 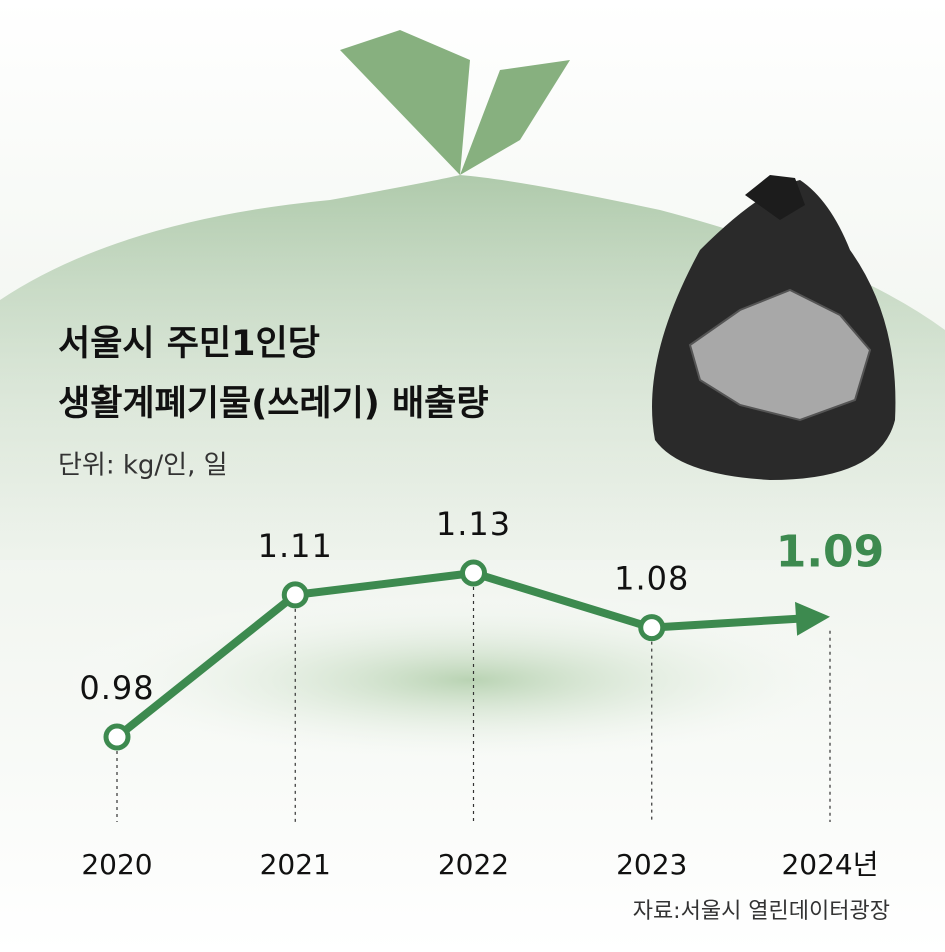 What do you see at coordinates (812, 618) in the screenshot?
I see `arrow-head` at bounding box center [812, 618].